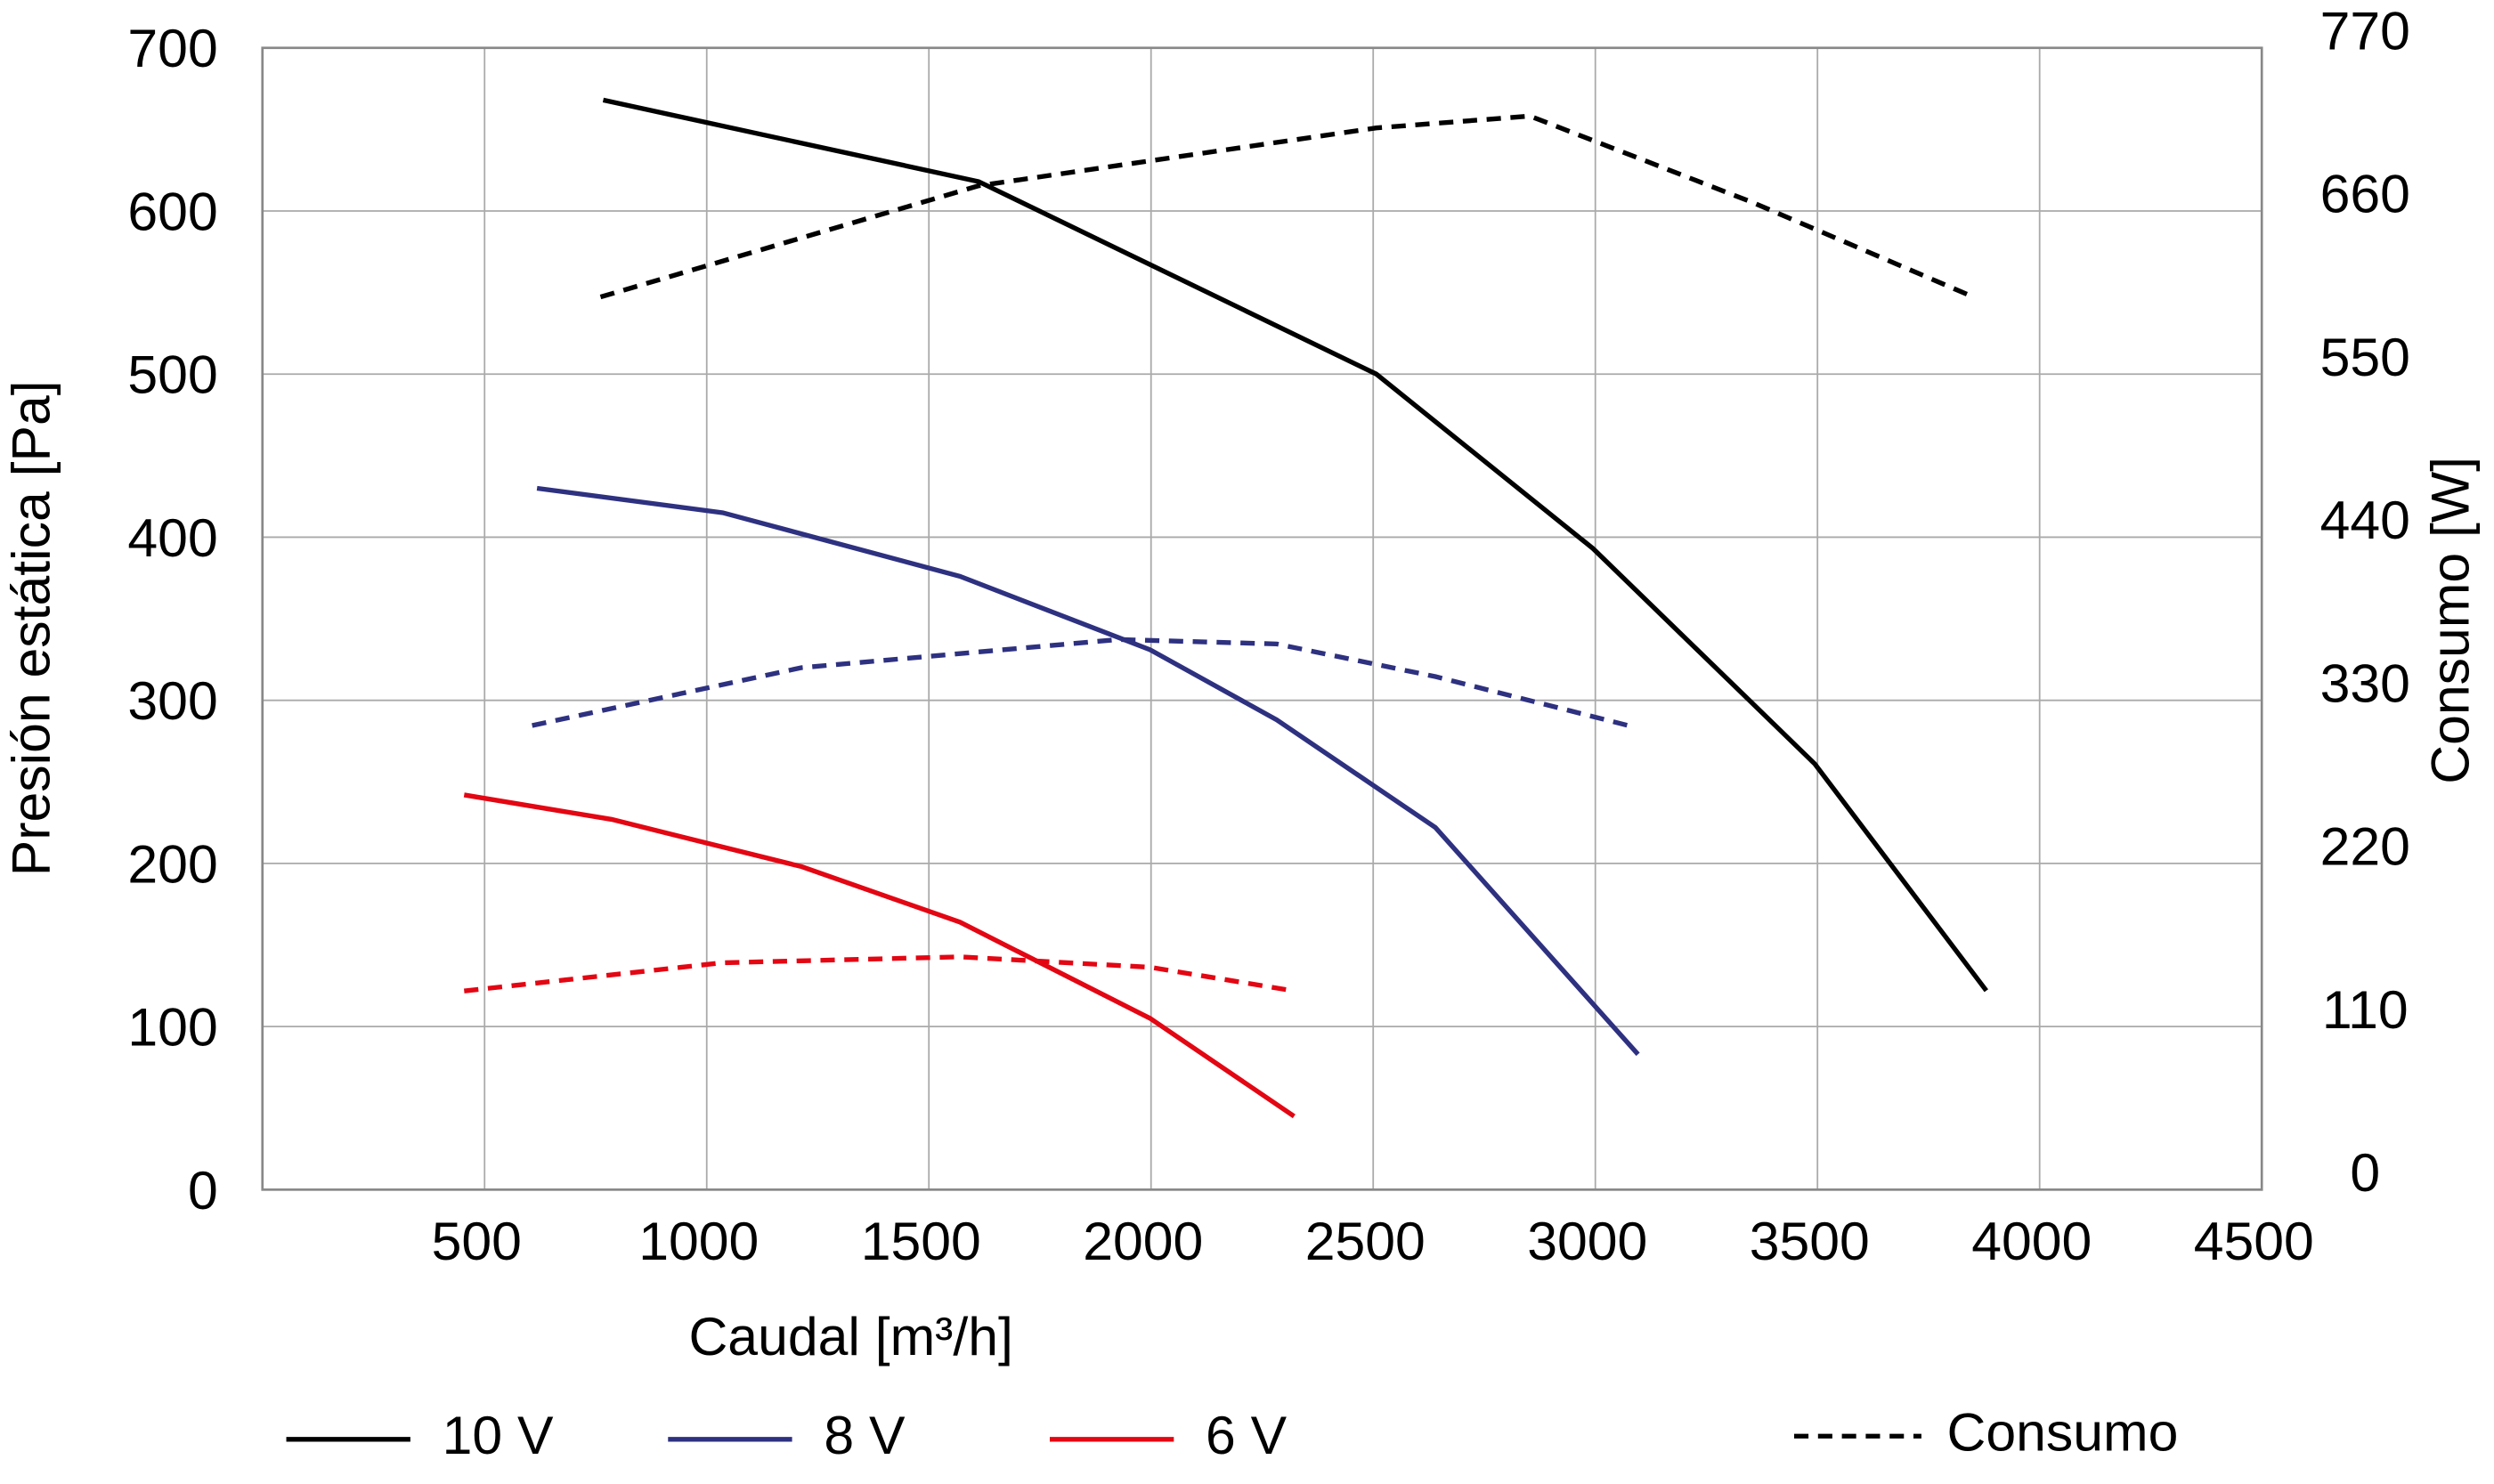 This screenshot has width=2494, height=1484. Describe the element at coordinates (172, 863) in the screenshot. I see `y-tick-label: 200` at that location.